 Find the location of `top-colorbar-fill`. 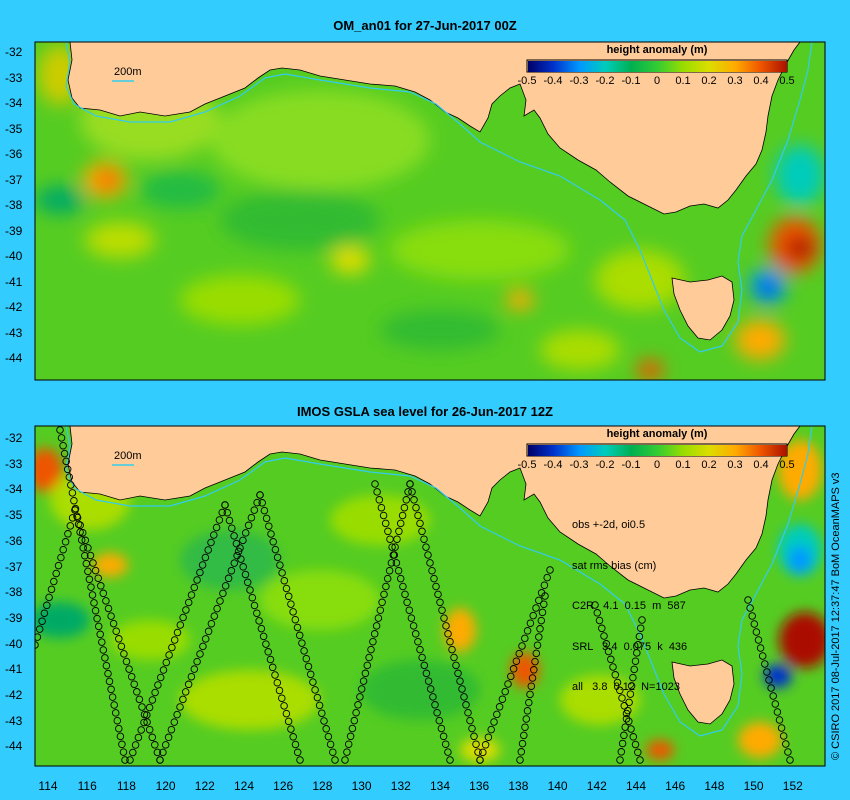

top-colorbar-fill is located at coordinates (657, 66).